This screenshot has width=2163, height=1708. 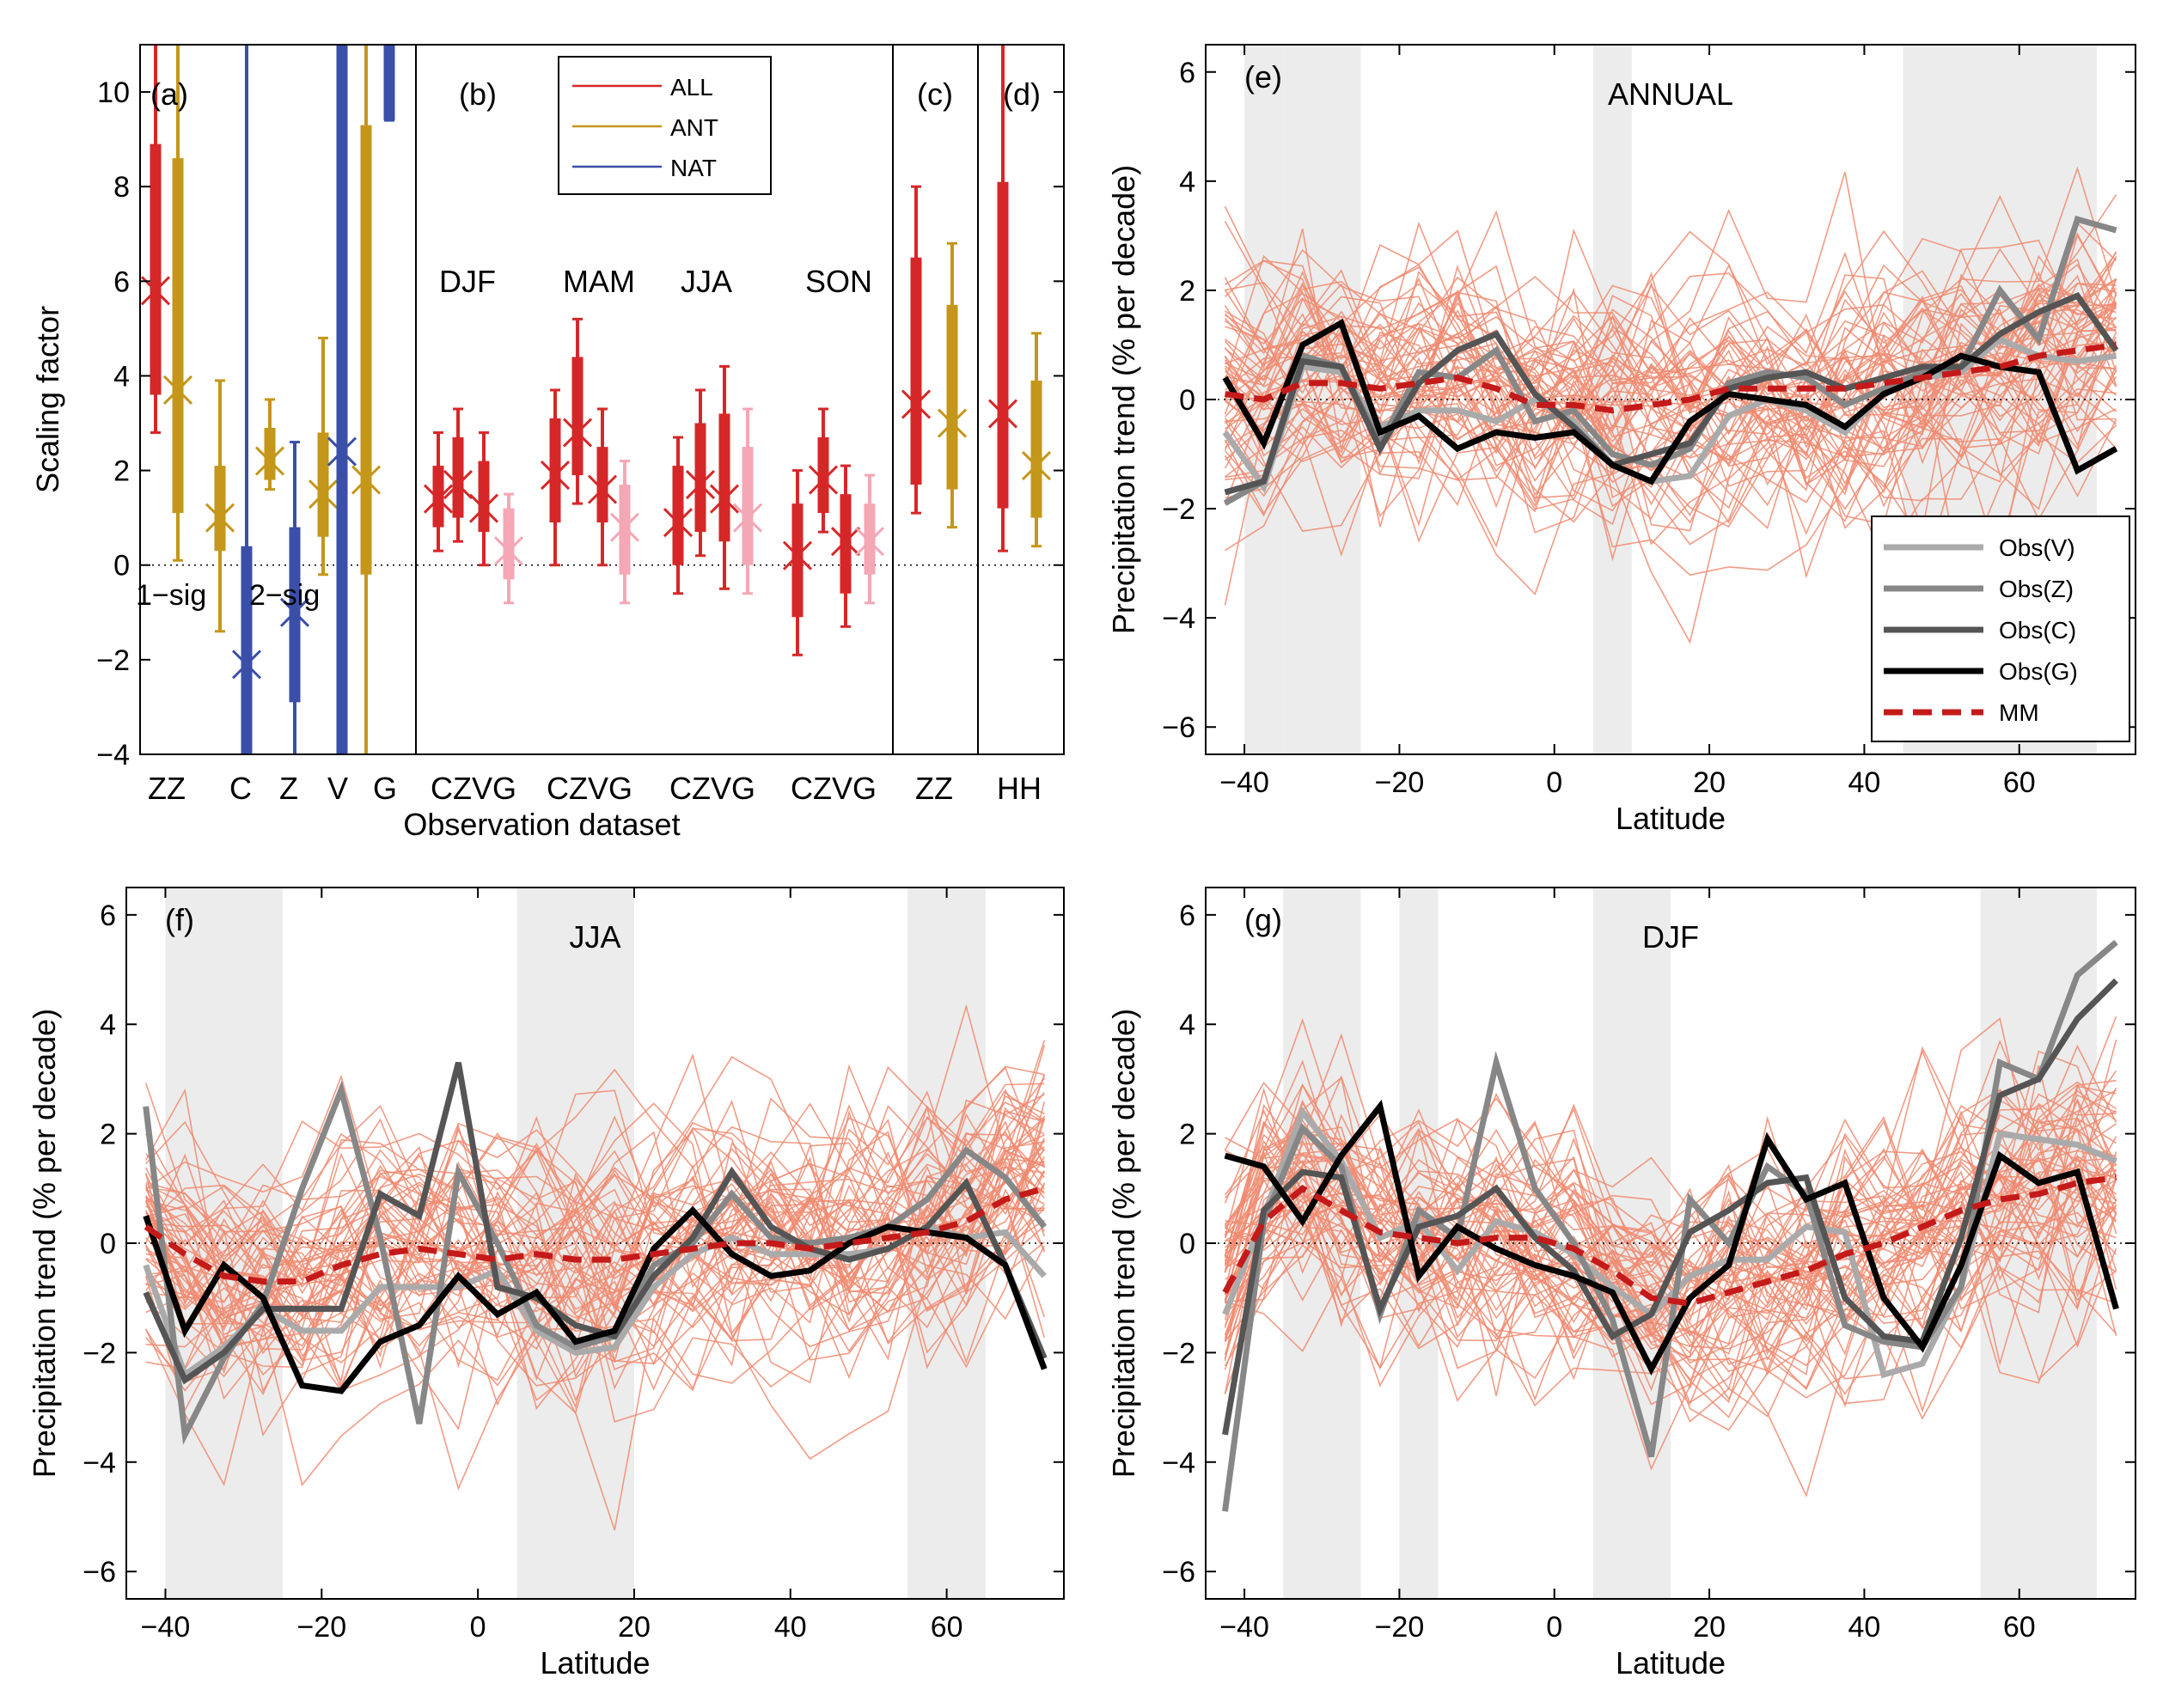 I want to click on season-label: JJA, so click(x=706, y=281).